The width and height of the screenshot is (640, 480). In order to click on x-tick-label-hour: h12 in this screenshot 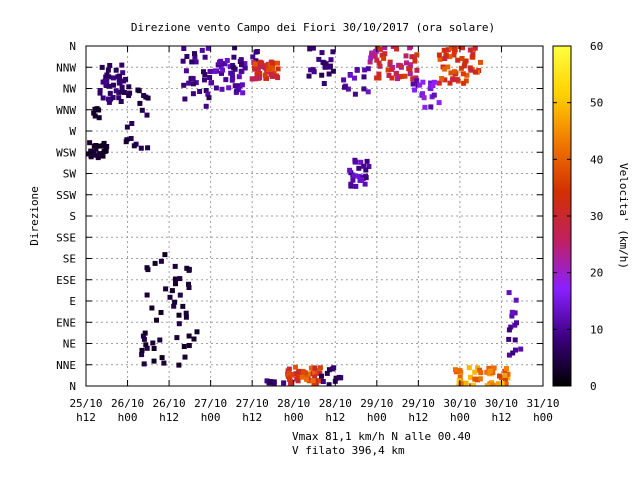, I will do `click(252, 417)`.